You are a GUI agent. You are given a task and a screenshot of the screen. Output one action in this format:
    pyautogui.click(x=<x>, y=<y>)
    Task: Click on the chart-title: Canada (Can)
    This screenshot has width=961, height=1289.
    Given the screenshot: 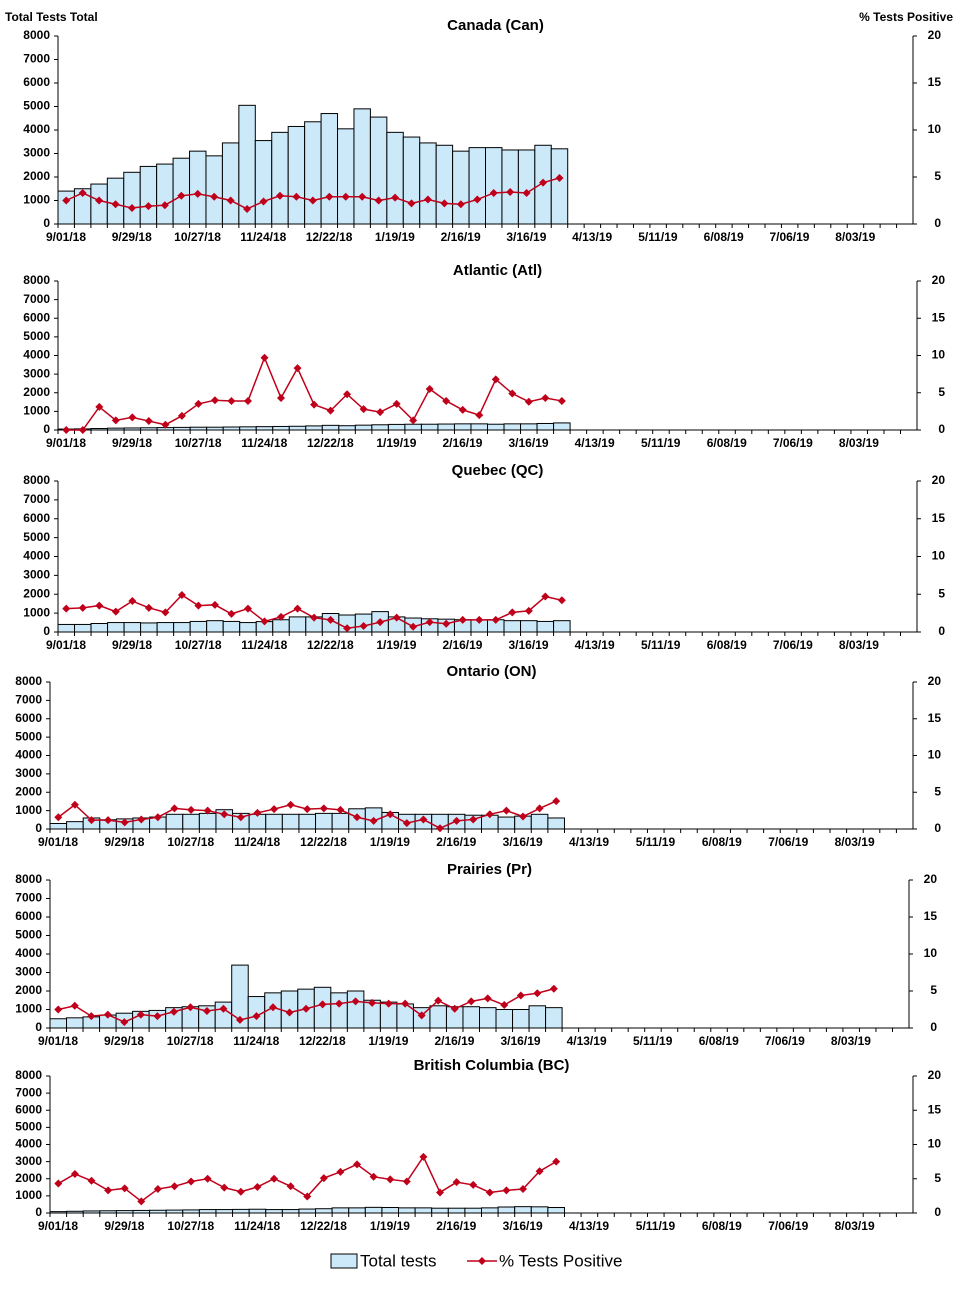 What is the action you would take?
    pyautogui.click(x=495, y=25)
    